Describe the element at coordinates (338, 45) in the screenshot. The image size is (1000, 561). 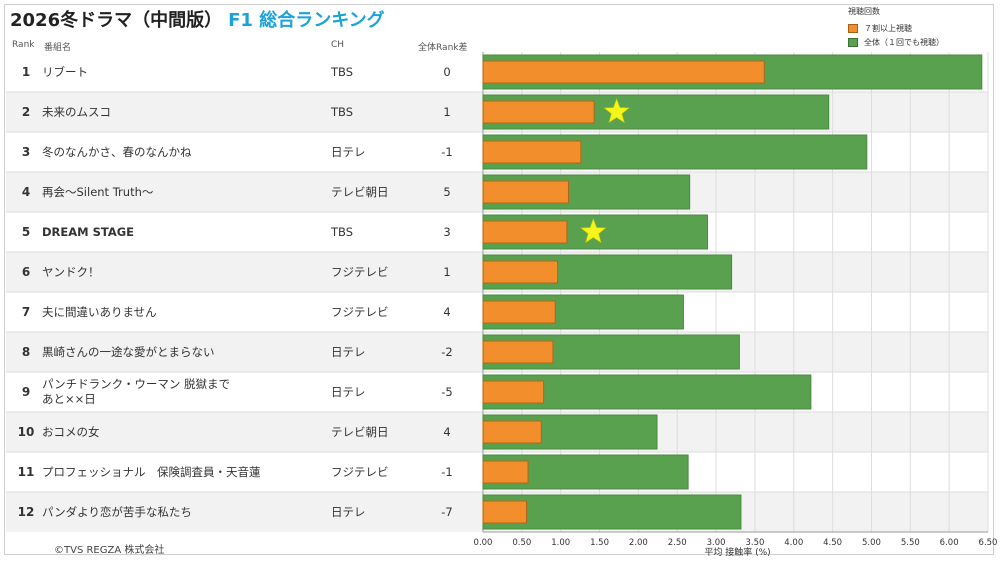
I see `header-channel: CH` at that location.